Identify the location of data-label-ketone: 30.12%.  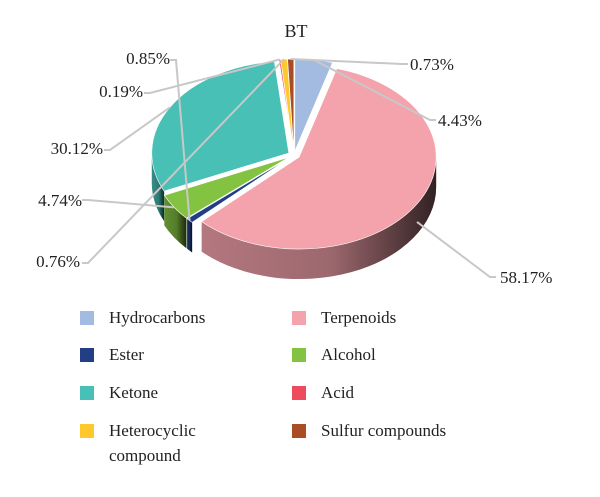
(77, 148).